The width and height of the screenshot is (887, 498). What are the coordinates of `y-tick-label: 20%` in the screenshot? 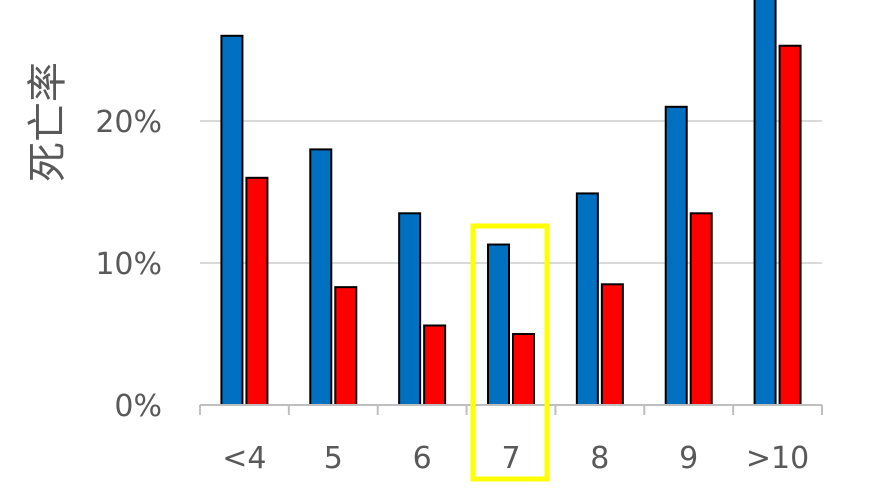 It's located at (128, 122).